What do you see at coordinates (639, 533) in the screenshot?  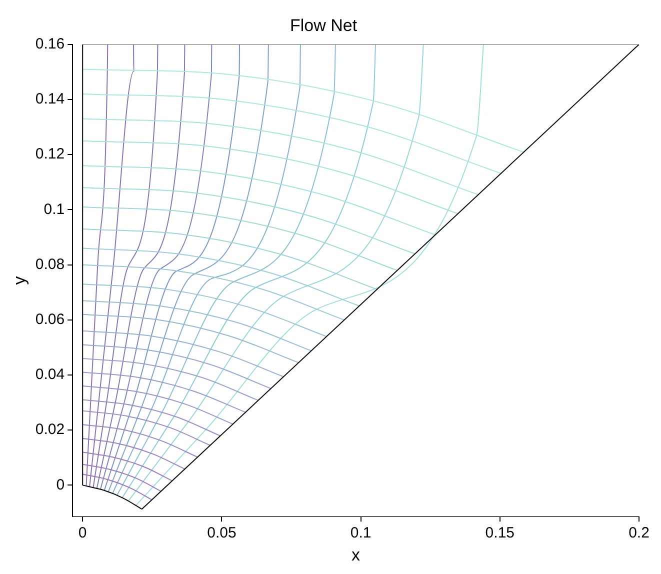 I see `x-tick-label: 0.2` at bounding box center [639, 533].